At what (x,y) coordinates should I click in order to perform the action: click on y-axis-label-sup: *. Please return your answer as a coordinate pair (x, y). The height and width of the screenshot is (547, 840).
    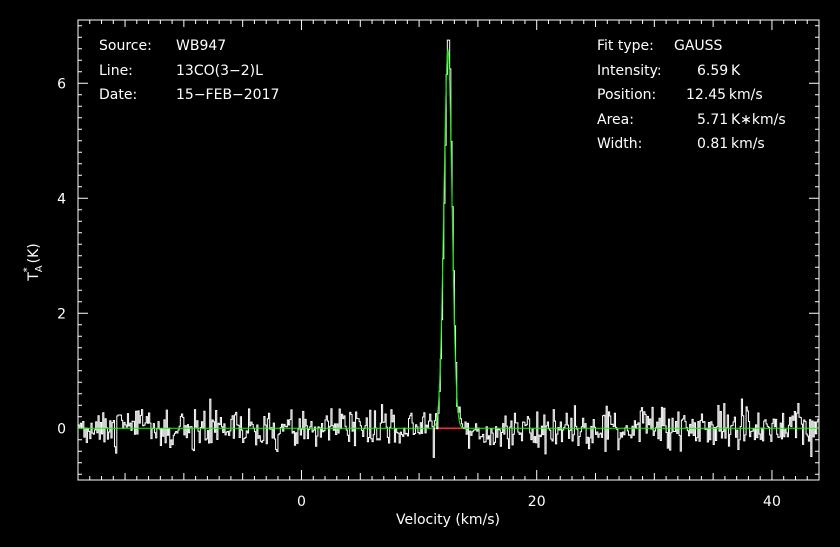
    Looking at the image, I should click on (27, 269).